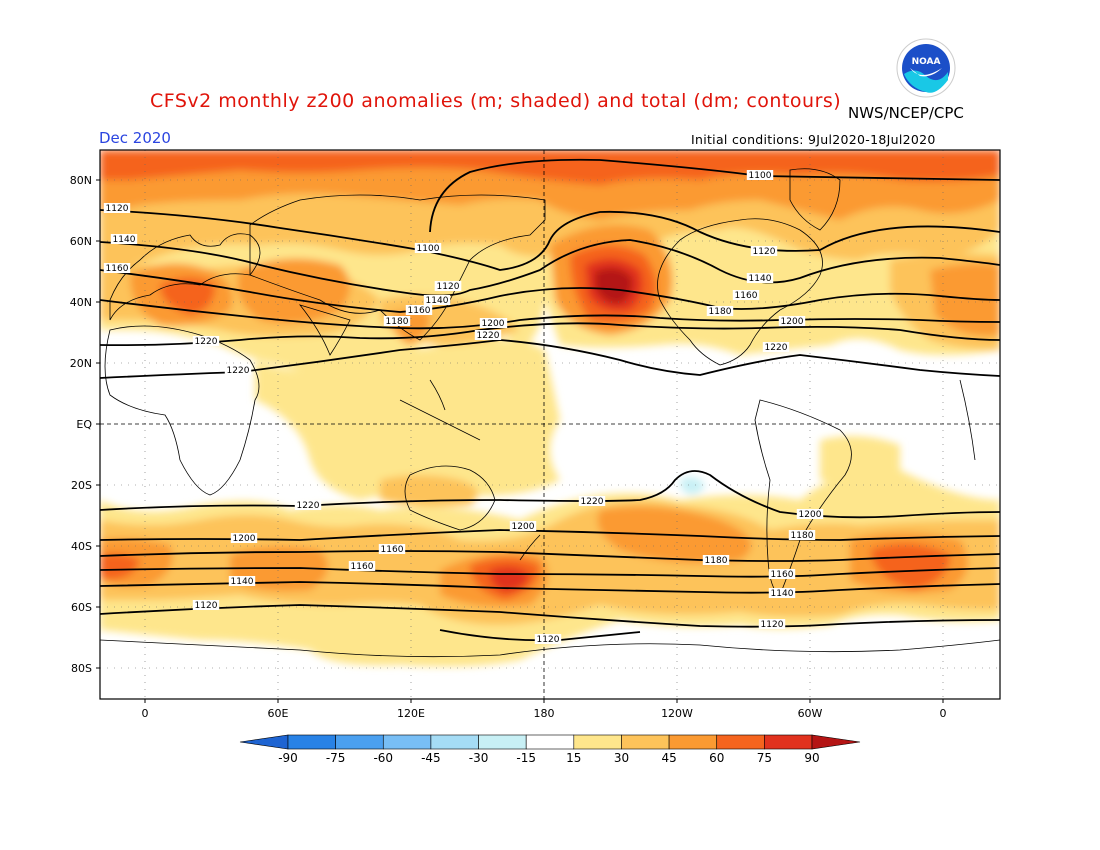 This screenshot has height=850, width=1100. I want to click on initial-conditions-label: Initial conditions: 9Jul2020-18Jul2020, so click(813, 139).